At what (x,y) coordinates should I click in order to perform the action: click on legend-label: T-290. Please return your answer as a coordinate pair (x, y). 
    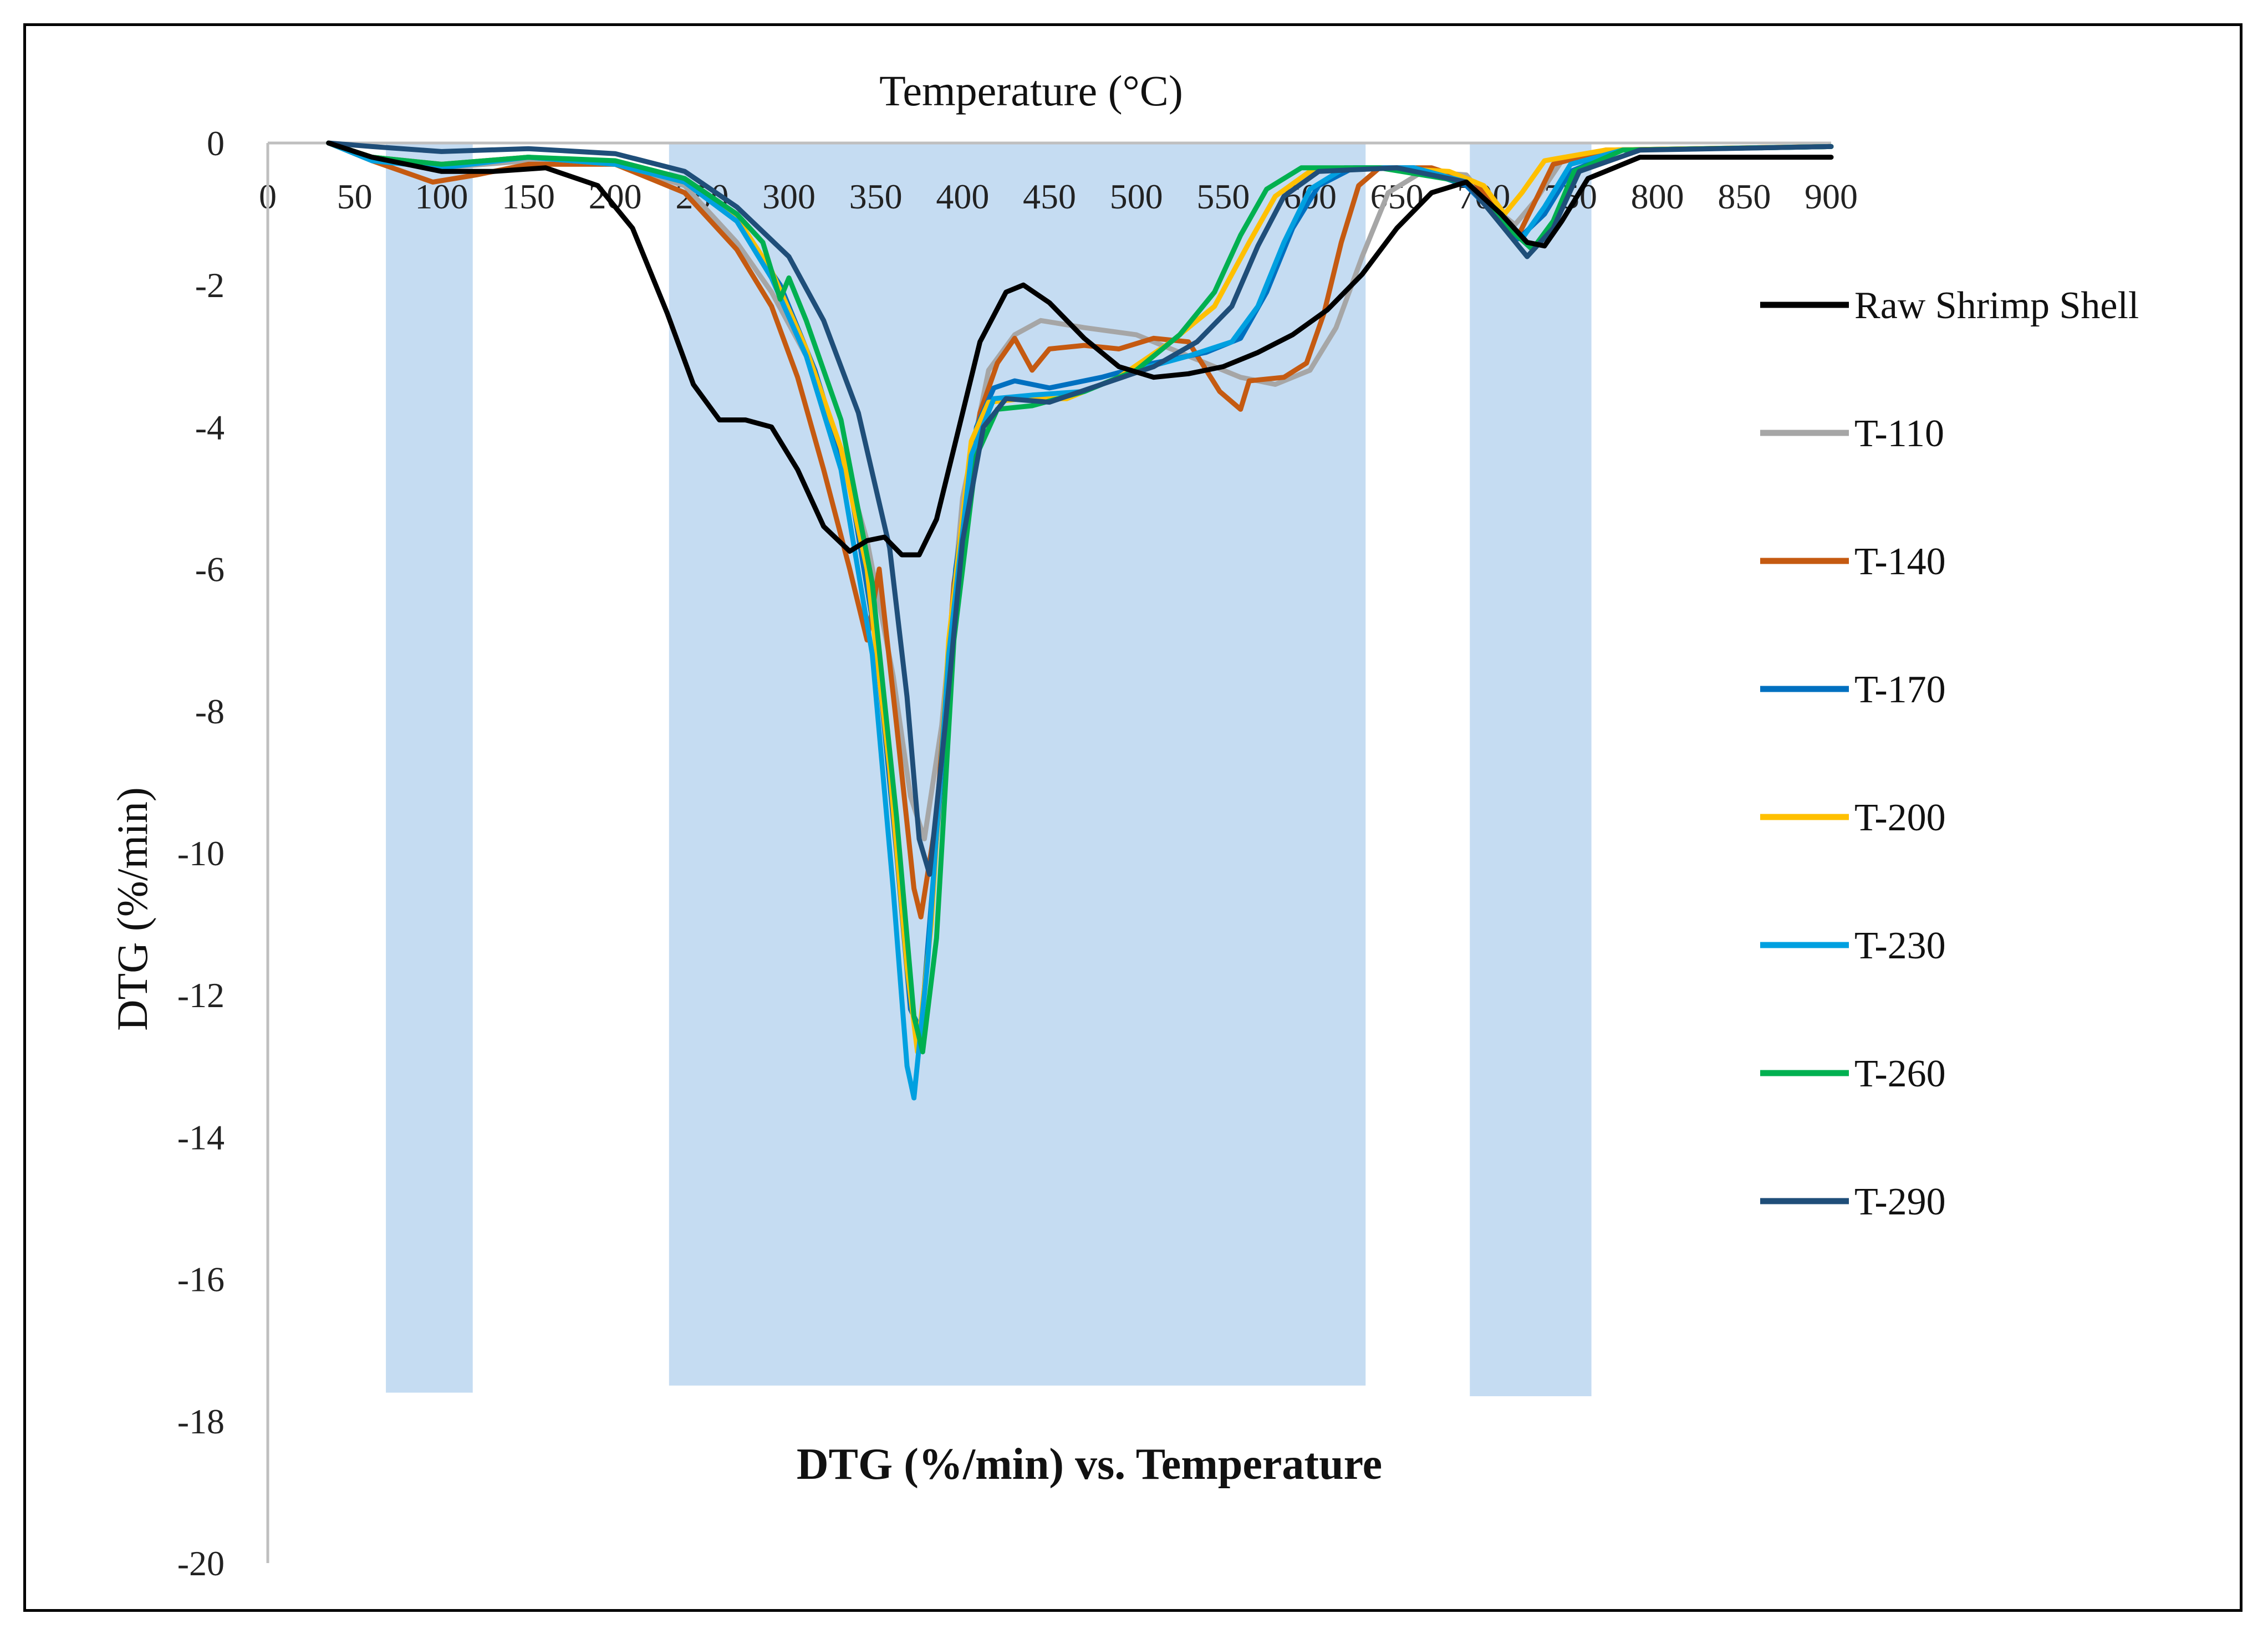
    Looking at the image, I should click on (1900, 1202).